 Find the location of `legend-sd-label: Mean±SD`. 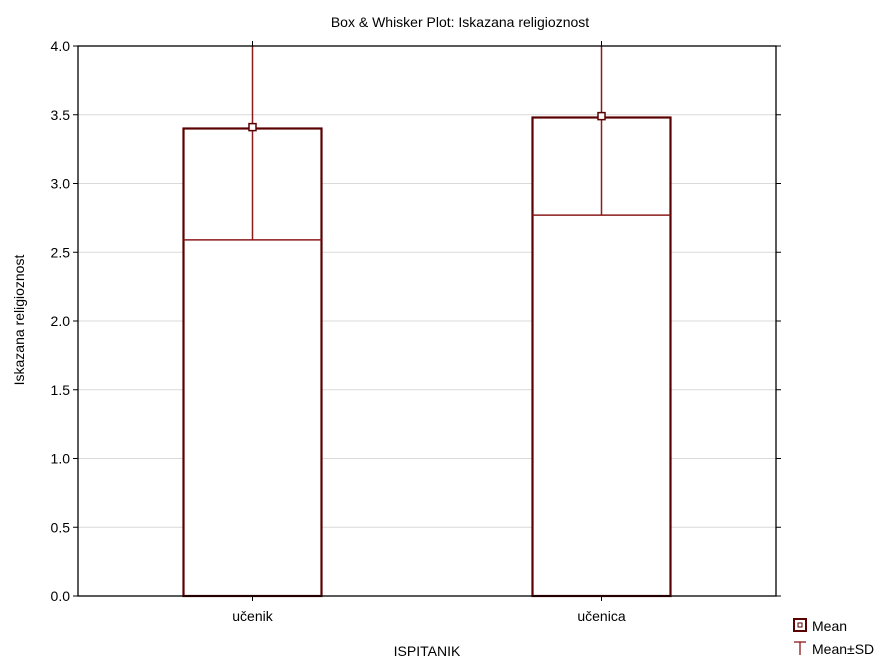

legend-sd-label: Mean±SD is located at coordinates (843, 649).